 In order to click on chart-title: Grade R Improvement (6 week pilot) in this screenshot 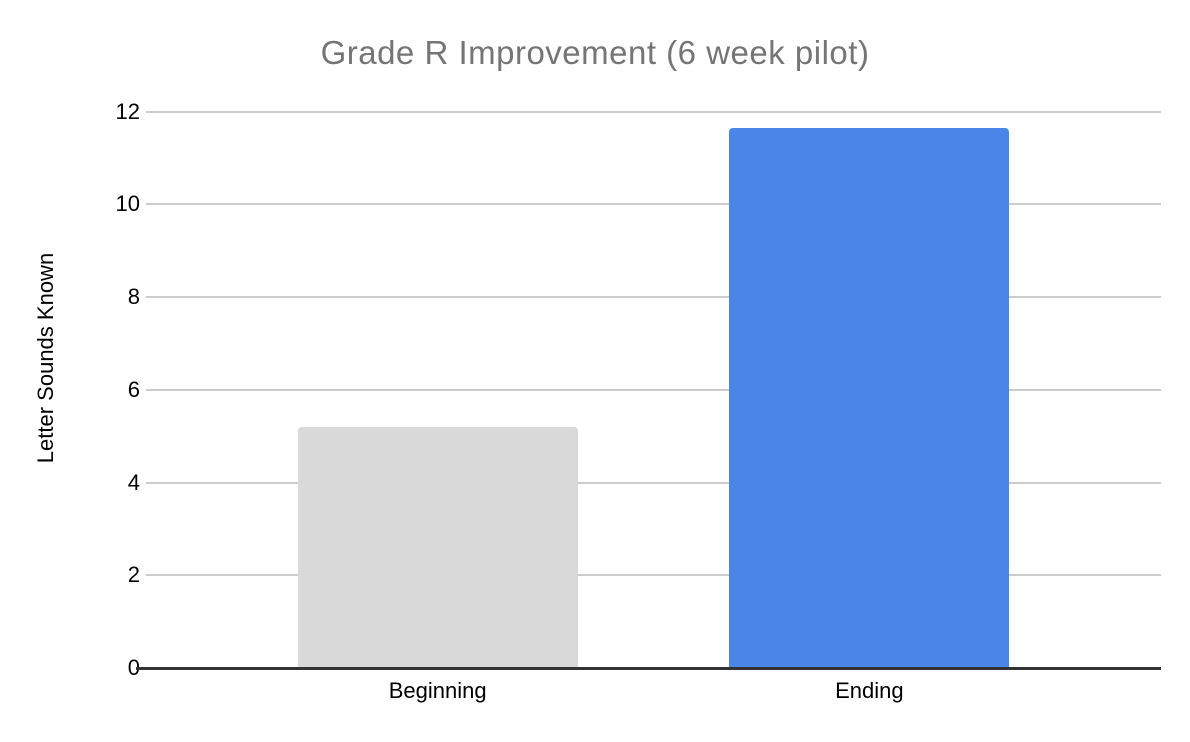, I will do `click(595, 52)`.